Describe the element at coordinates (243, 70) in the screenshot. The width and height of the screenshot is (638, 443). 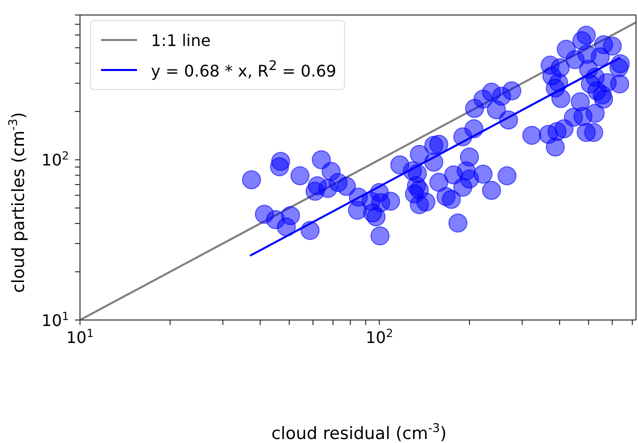
I see `legend-label: y = 0.68 * x, R$^{2}$ = 0.69` at that location.